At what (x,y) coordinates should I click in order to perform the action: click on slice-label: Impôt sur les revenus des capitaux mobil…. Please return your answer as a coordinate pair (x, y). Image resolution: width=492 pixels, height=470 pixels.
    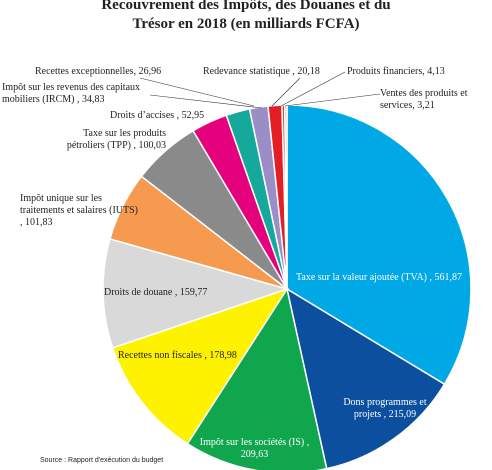
    Looking at the image, I should click on (71, 93).